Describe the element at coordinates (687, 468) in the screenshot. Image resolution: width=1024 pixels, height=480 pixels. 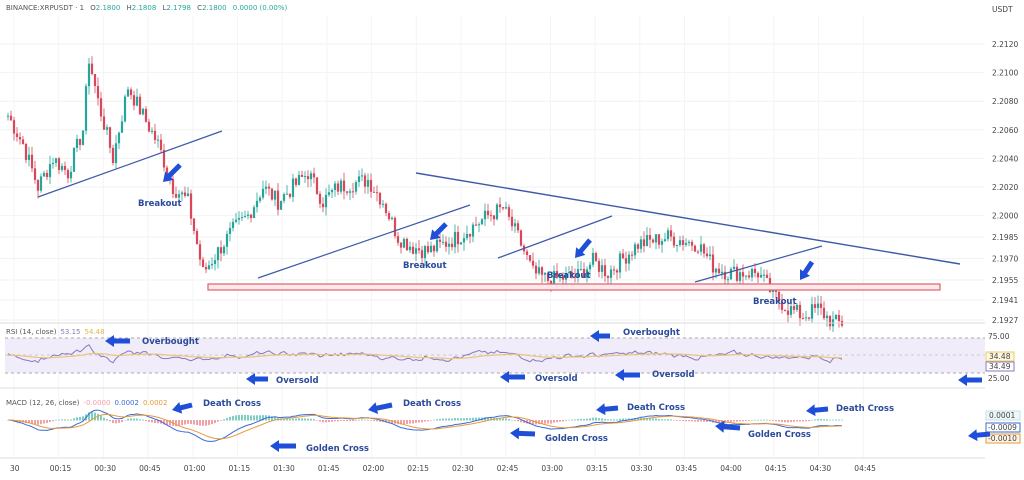
I see `time-tick: 03:45` at that location.